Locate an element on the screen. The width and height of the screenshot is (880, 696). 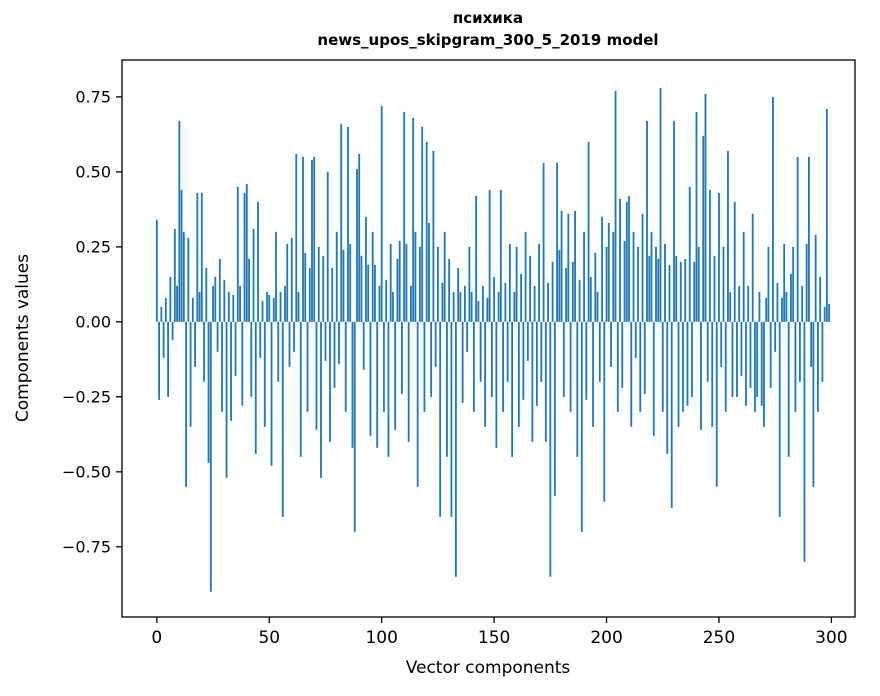
x-axis-label: Vector components is located at coordinates (488, 668).